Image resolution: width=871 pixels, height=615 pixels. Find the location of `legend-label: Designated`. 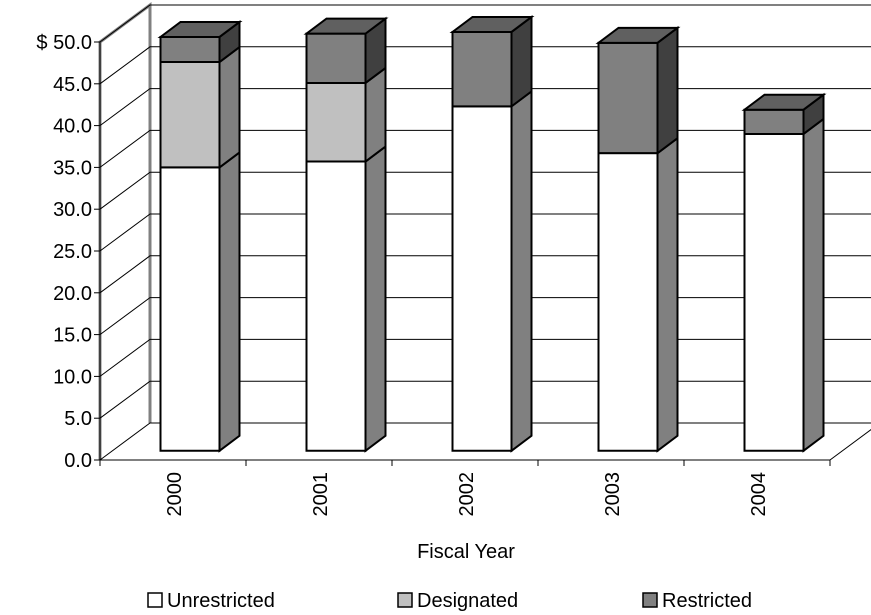

legend-label: Designated is located at coordinates (467, 601).